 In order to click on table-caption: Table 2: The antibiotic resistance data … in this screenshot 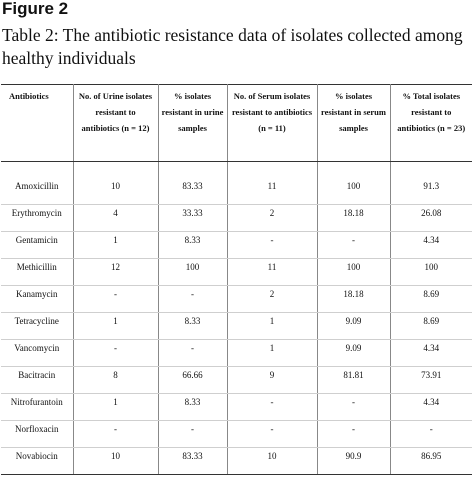, I will do `click(232, 46)`.